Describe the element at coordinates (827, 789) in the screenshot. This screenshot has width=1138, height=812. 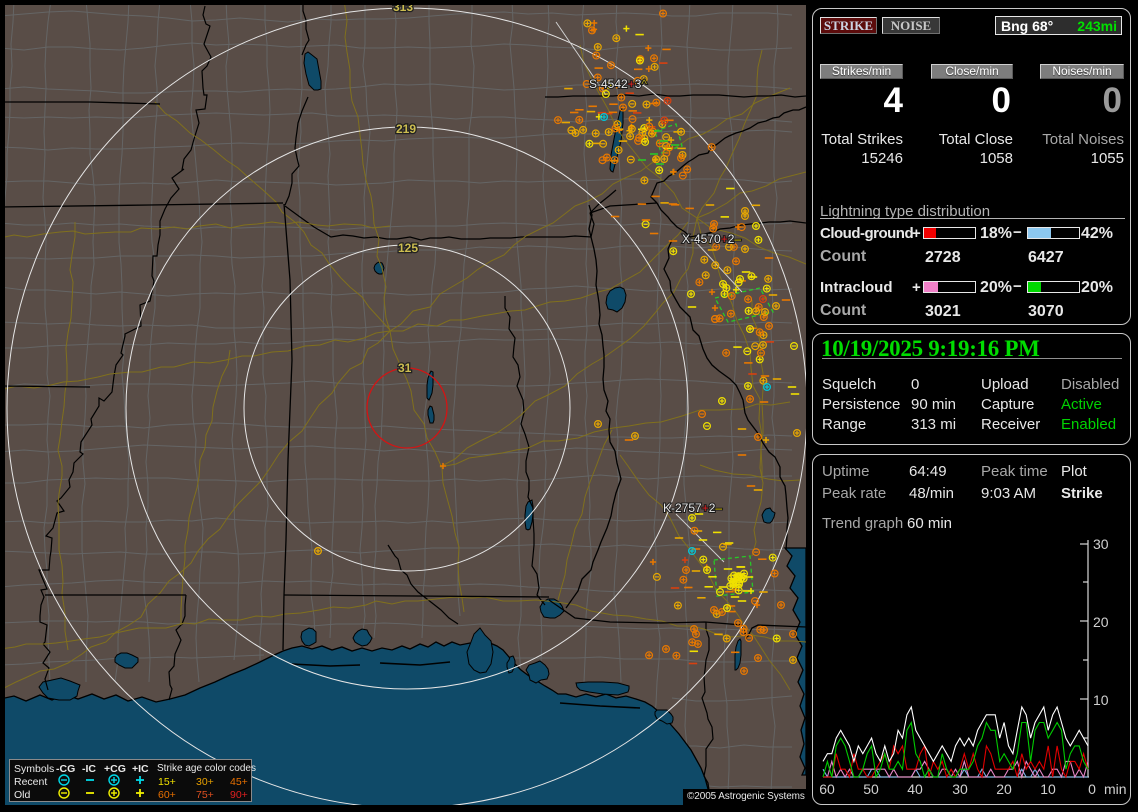
I see `svg-text: 60` at that location.